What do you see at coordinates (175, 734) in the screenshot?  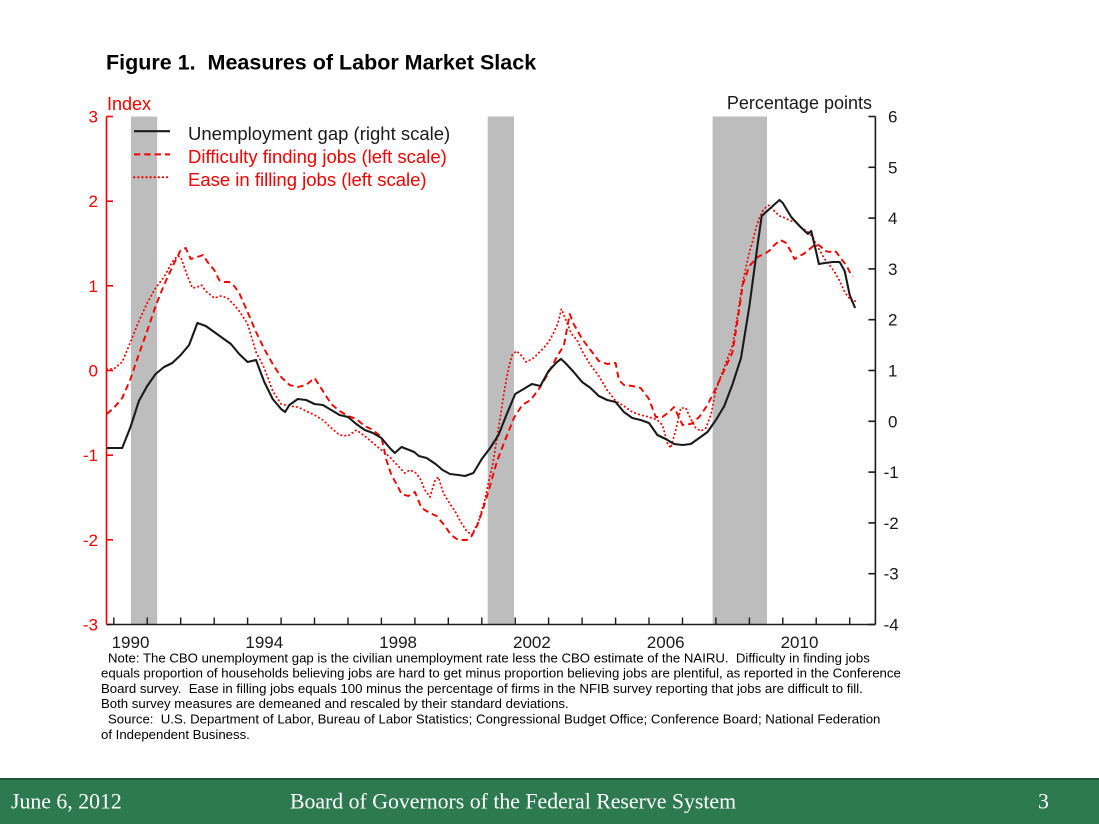 I see `svg-text: of Independent Business.` at bounding box center [175, 734].